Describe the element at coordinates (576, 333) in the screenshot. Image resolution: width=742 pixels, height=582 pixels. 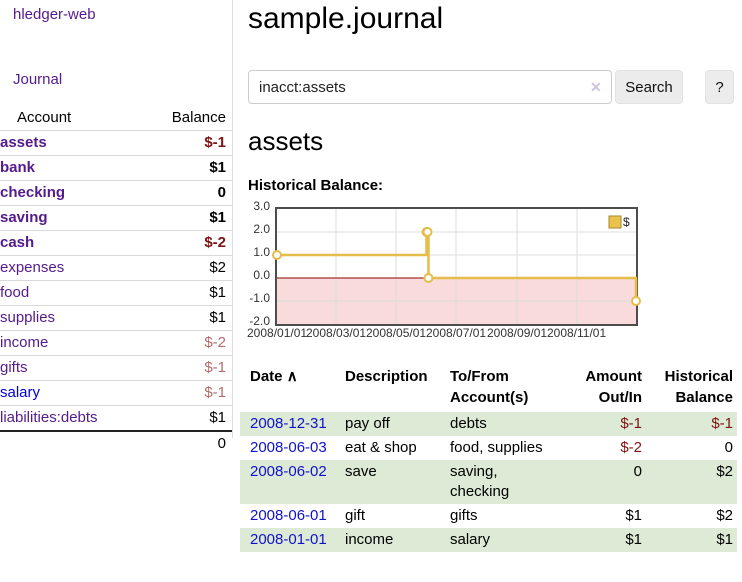
I see `x-axis-tick-label: 2008/11/01` at that location.